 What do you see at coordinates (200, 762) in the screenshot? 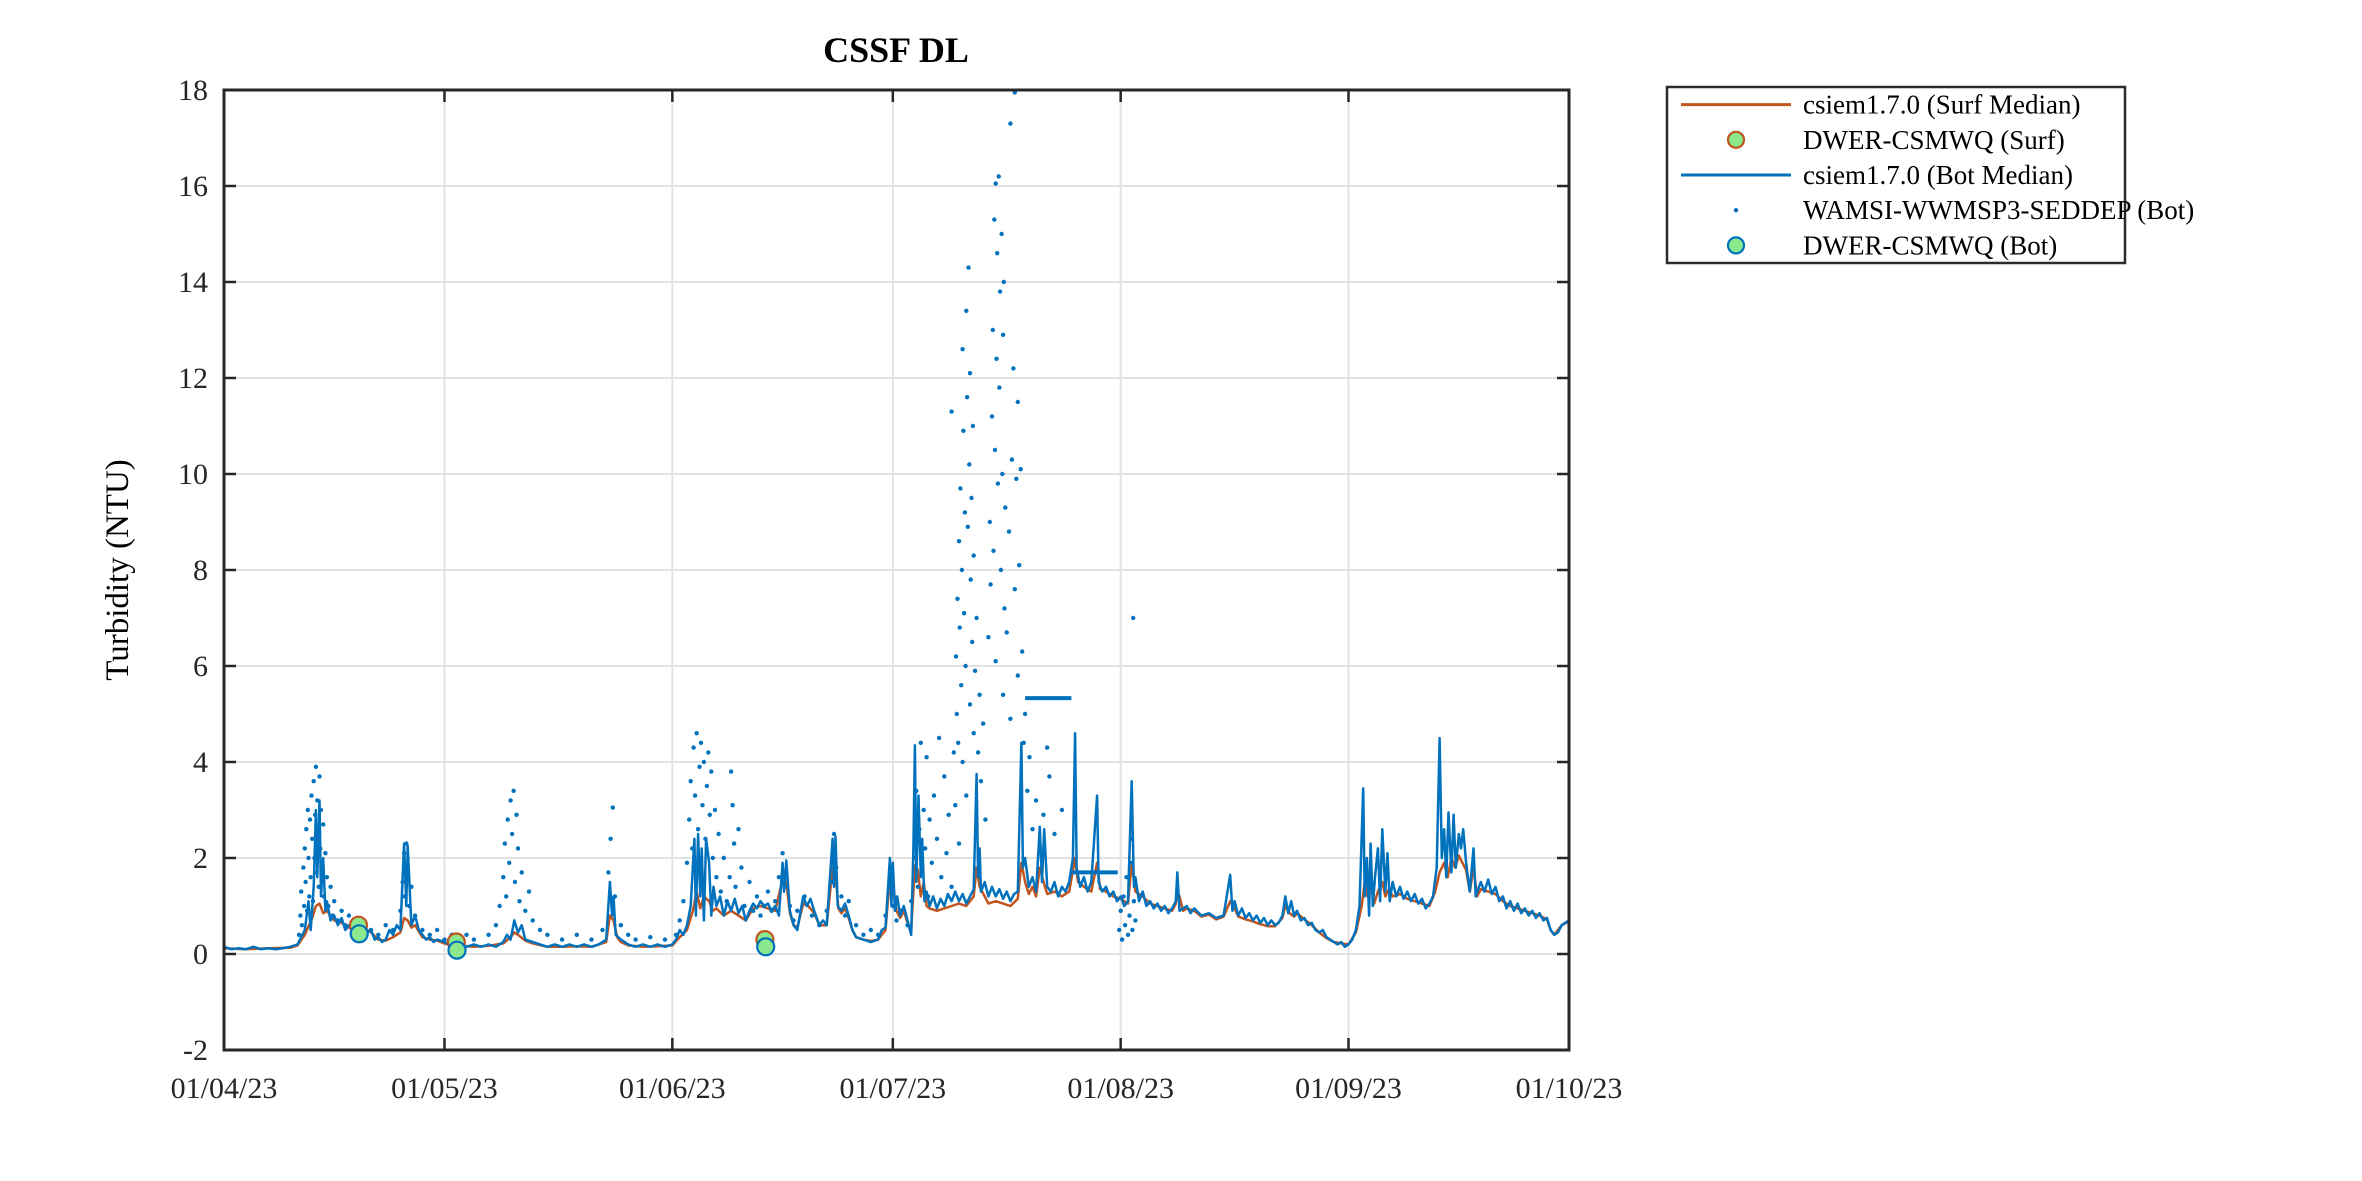
I see `y-tick-label: 4` at bounding box center [200, 762].